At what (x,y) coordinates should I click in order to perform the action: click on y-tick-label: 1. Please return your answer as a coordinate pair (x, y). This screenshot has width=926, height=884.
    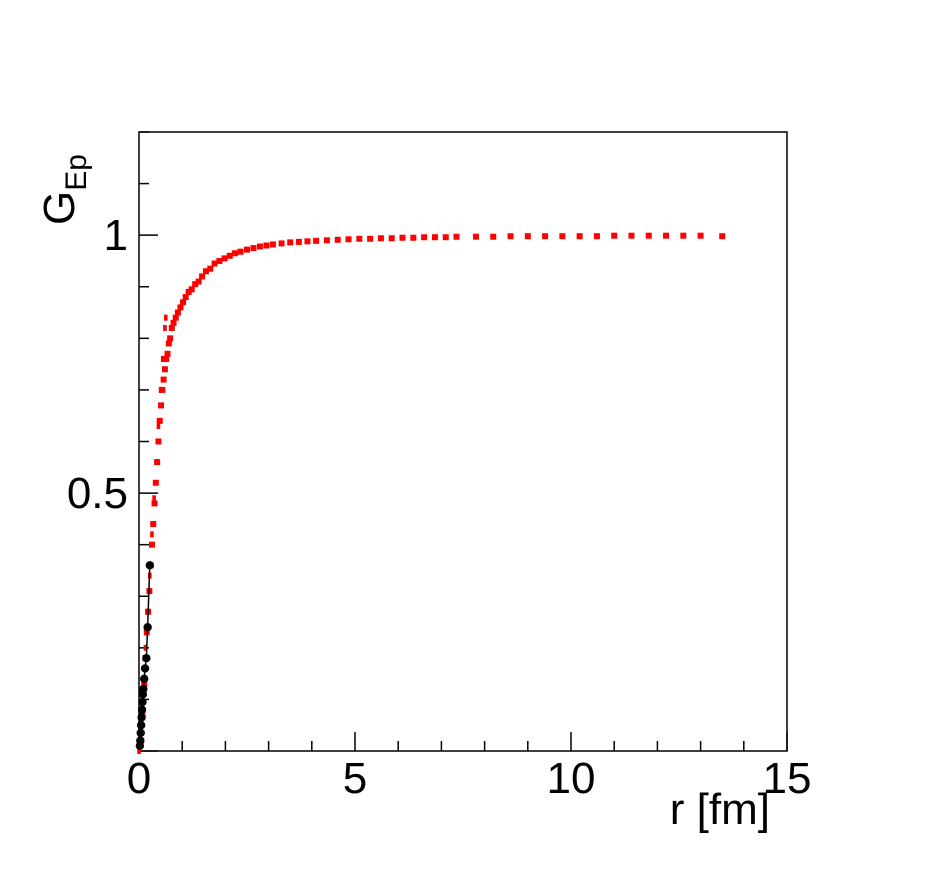
    Looking at the image, I should click on (116, 235).